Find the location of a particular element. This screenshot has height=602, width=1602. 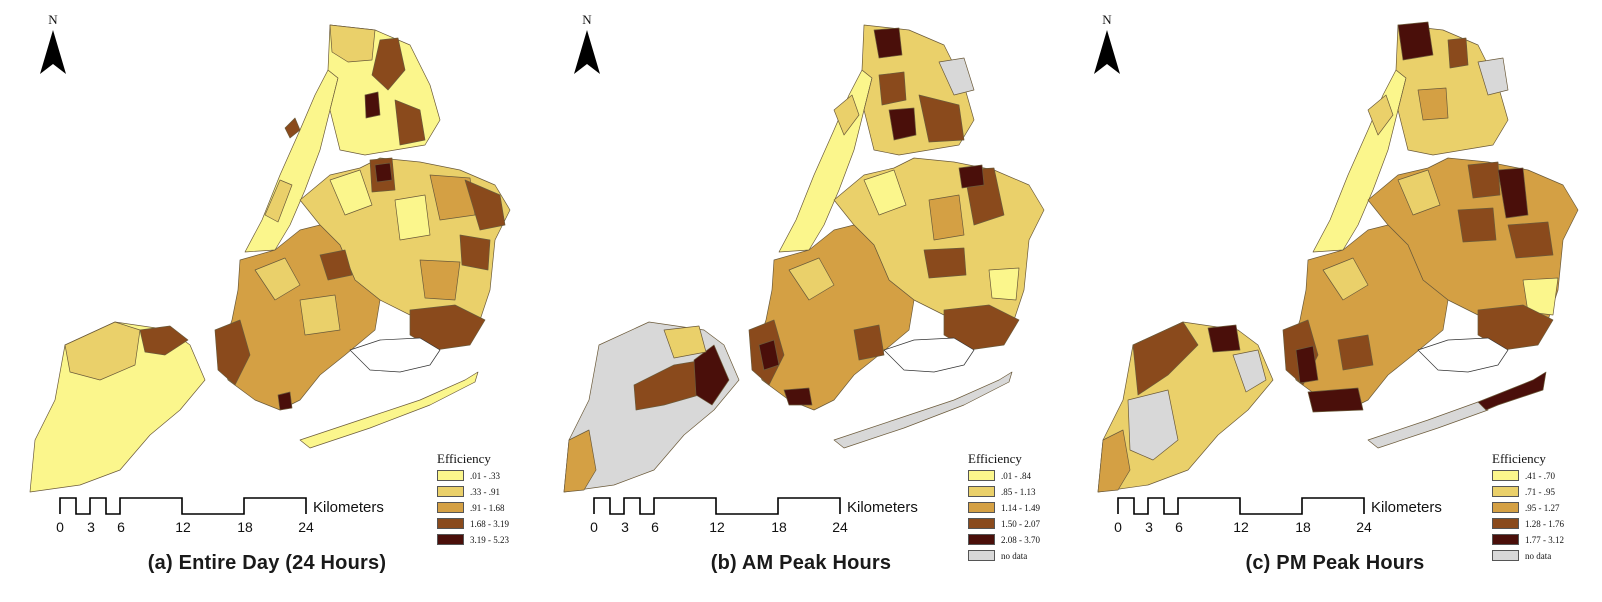

legend-range: .33 - .91 is located at coordinates (485, 491).